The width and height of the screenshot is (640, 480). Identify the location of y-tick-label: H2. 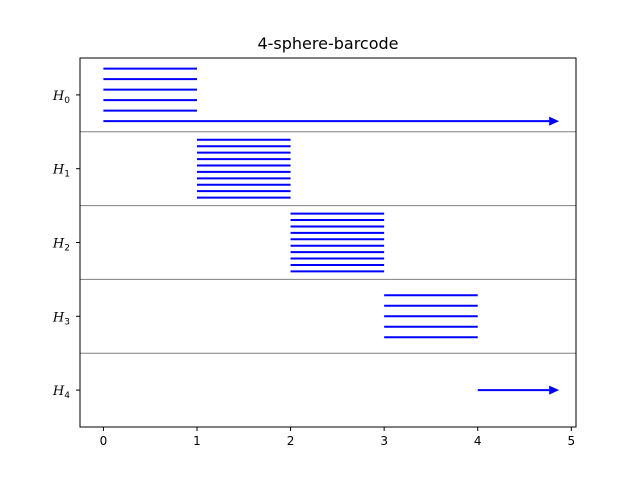
(61, 245).